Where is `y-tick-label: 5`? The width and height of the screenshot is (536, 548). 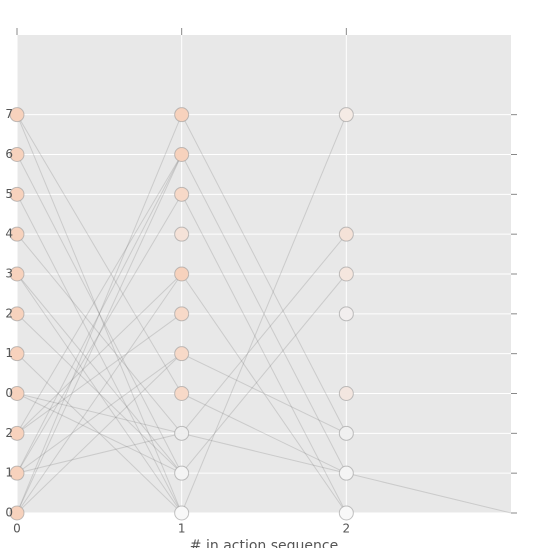 y-tick-label: 5 is located at coordinates (9, 194).